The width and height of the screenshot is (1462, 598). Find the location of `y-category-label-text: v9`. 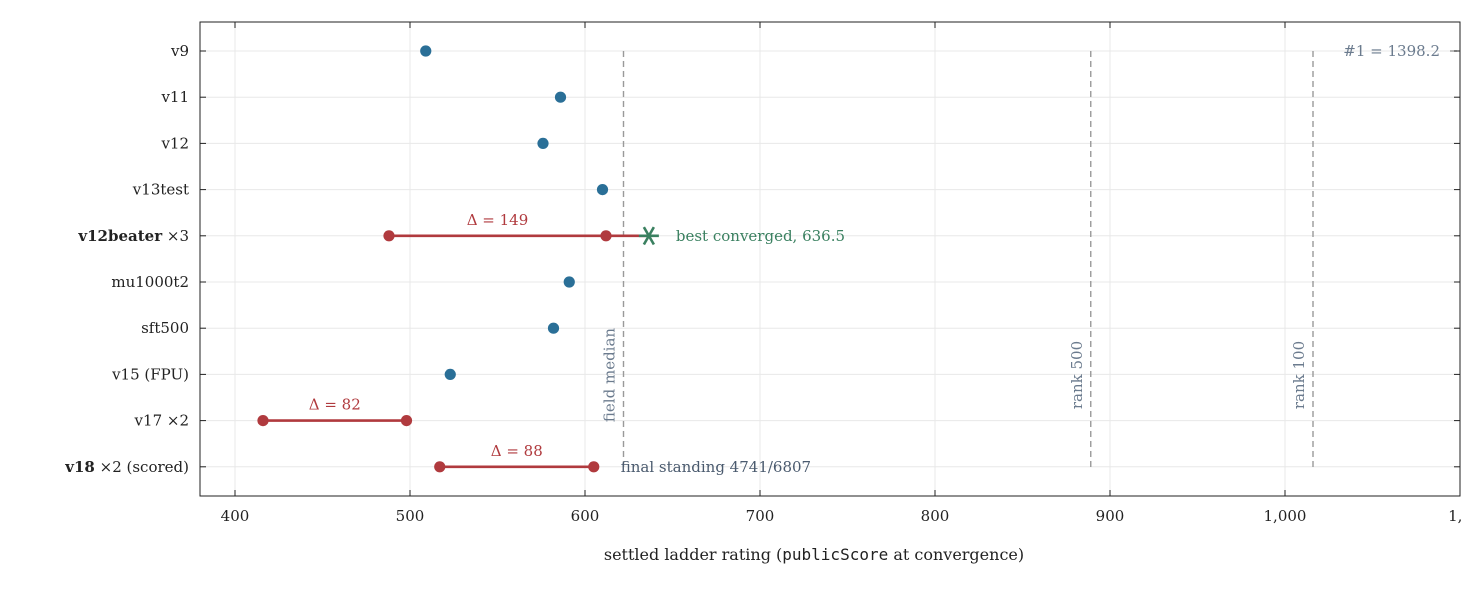

y-category-label-text: v9 is located at coordinates (179, 51).